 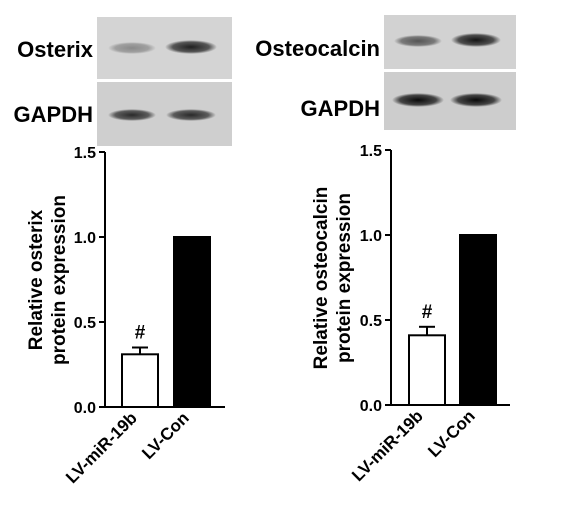 What do you see at coordinates (55, 49) in the screenshot?
I see `blot-label-osterix: Osterix` at bounding box center [55, 49].